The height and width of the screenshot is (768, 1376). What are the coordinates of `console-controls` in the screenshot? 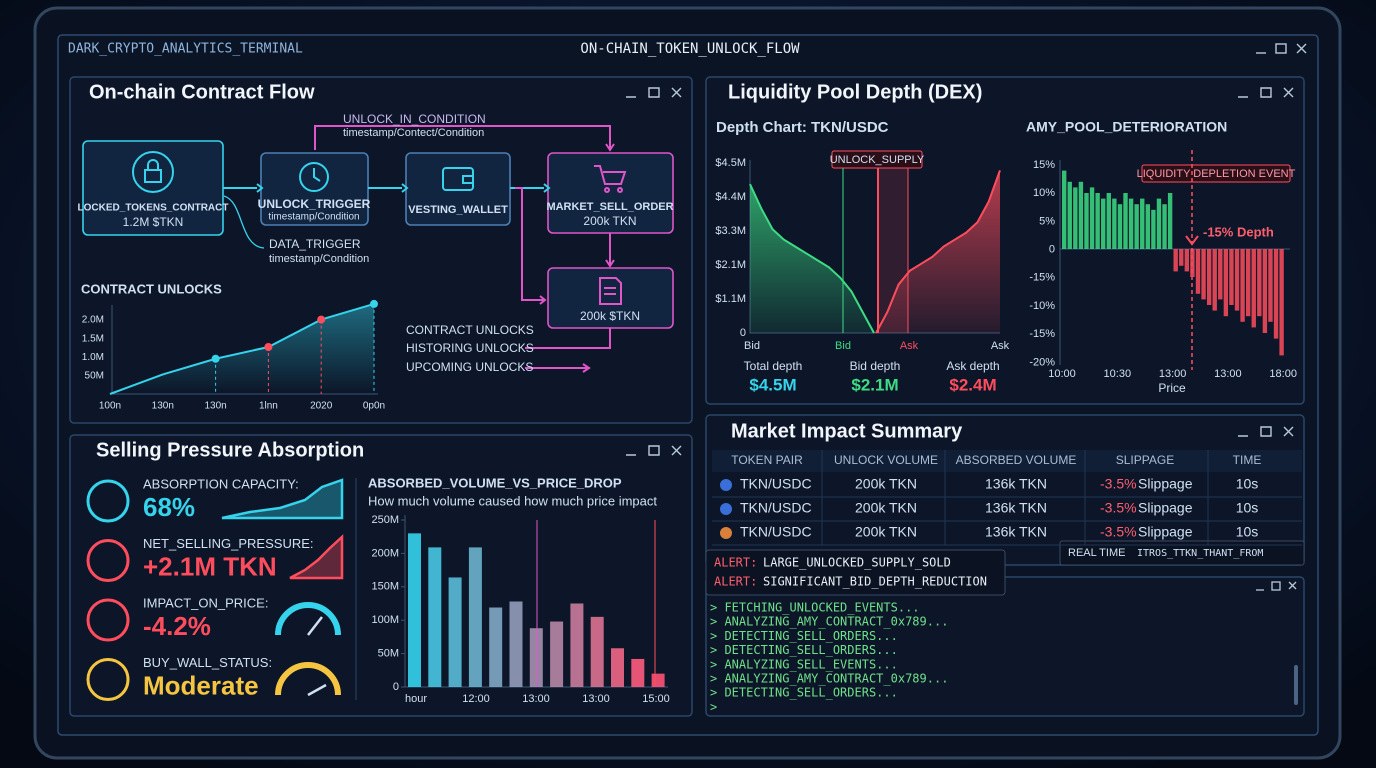 It's located at (1276, 586).